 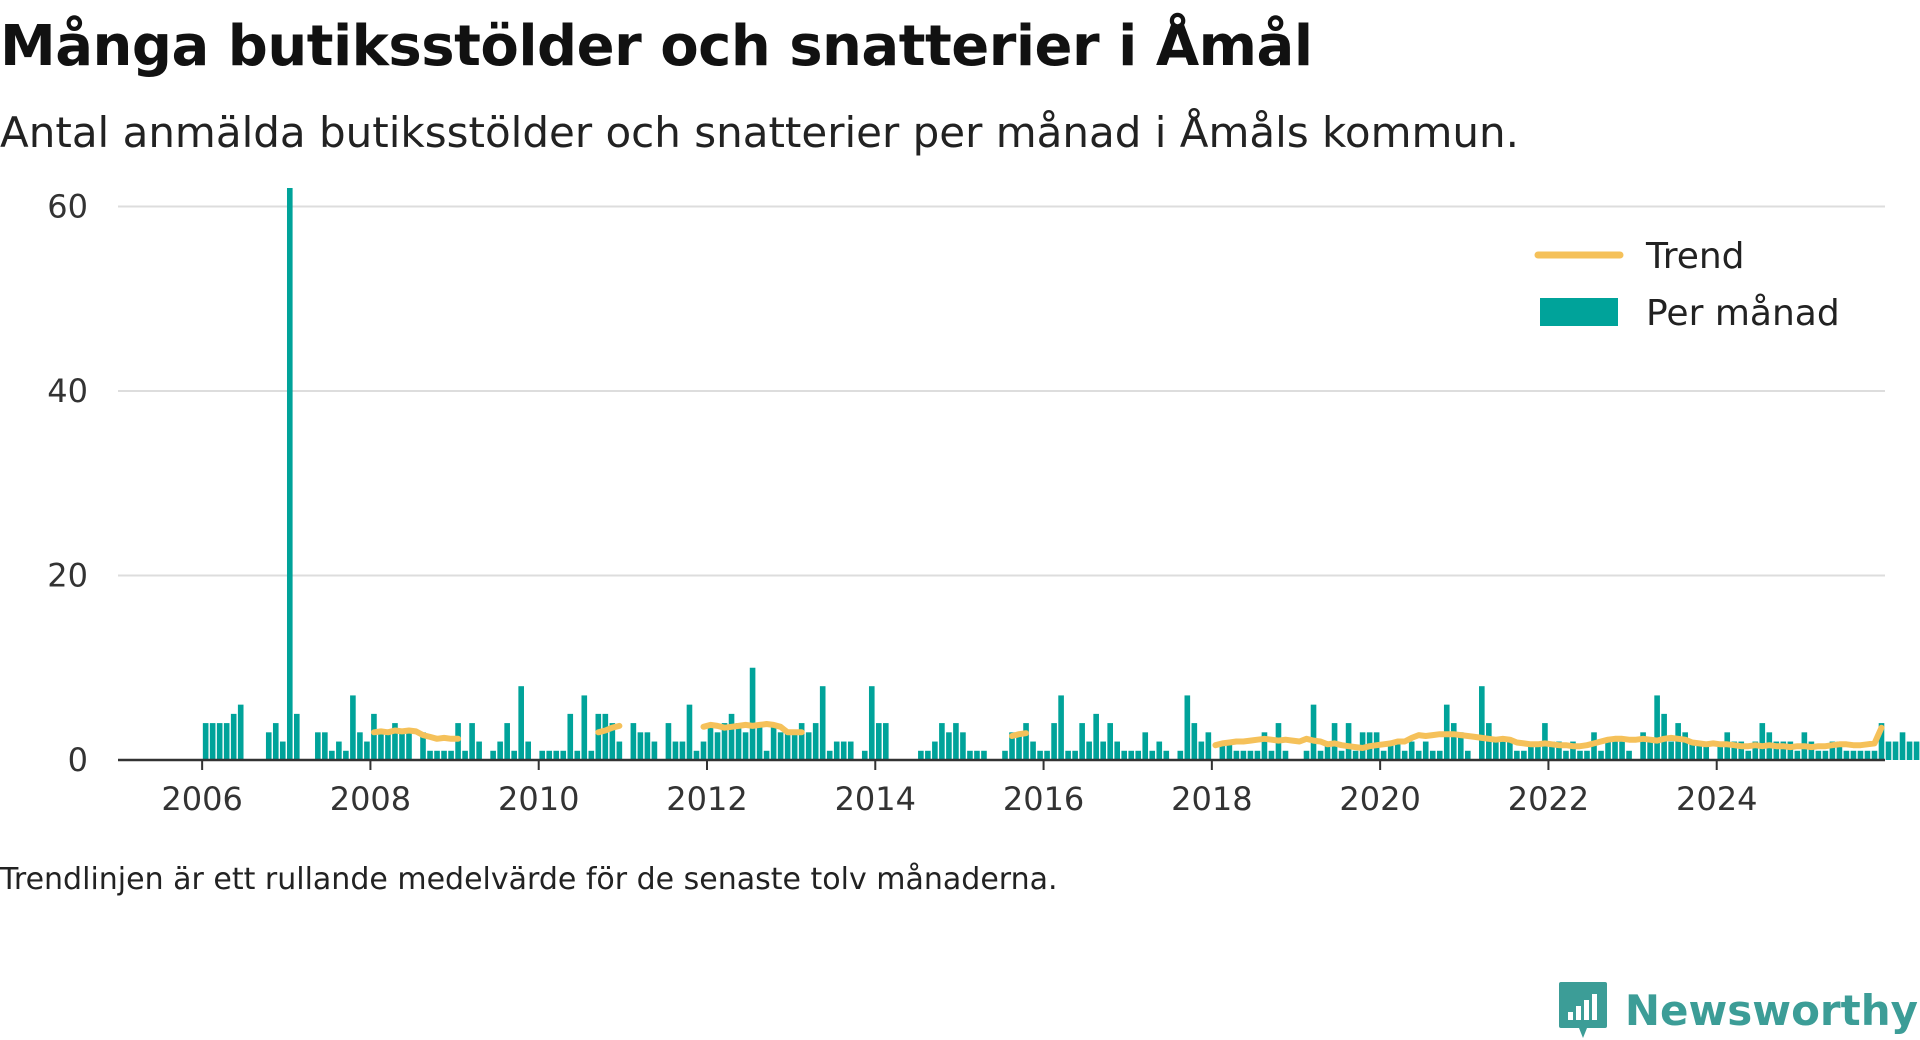 I want to click on x-tick-label: 2008, so click(x=370, y=799).